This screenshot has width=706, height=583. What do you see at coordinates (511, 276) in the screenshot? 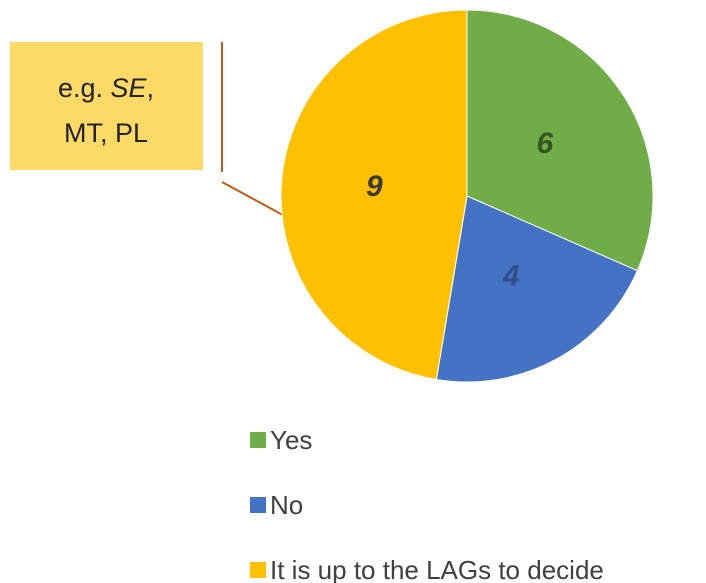
I see `data-label: 4` at bounding box center [511, 276].